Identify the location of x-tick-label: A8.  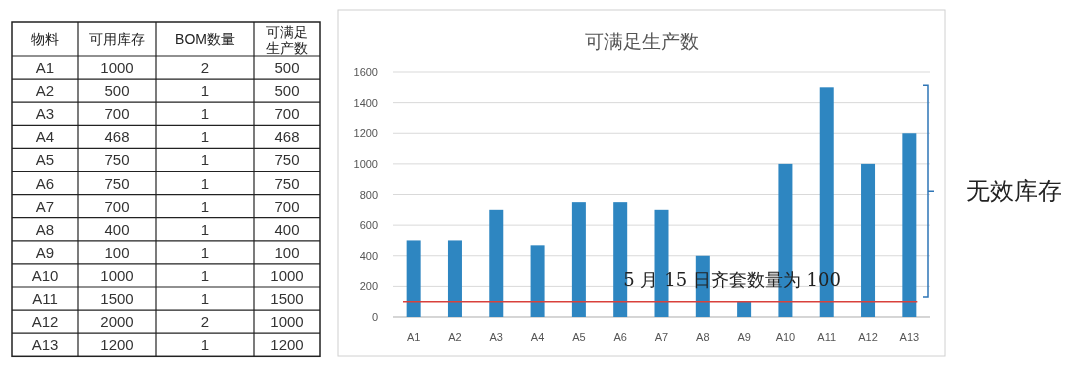
(703, 337).